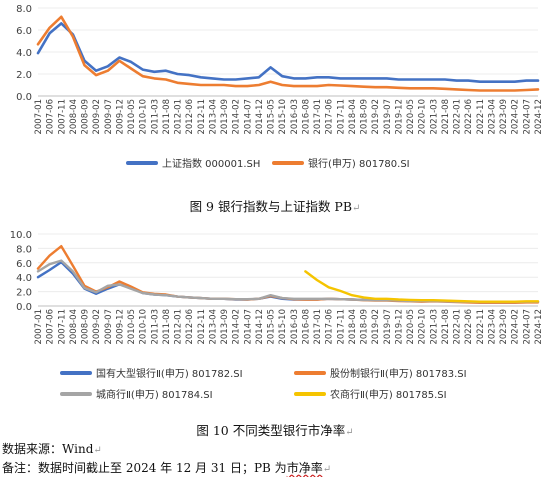  Describe the element at coordinates (24, 278) in the screenshot. I see `y-tick-label: 4.0` at that location.